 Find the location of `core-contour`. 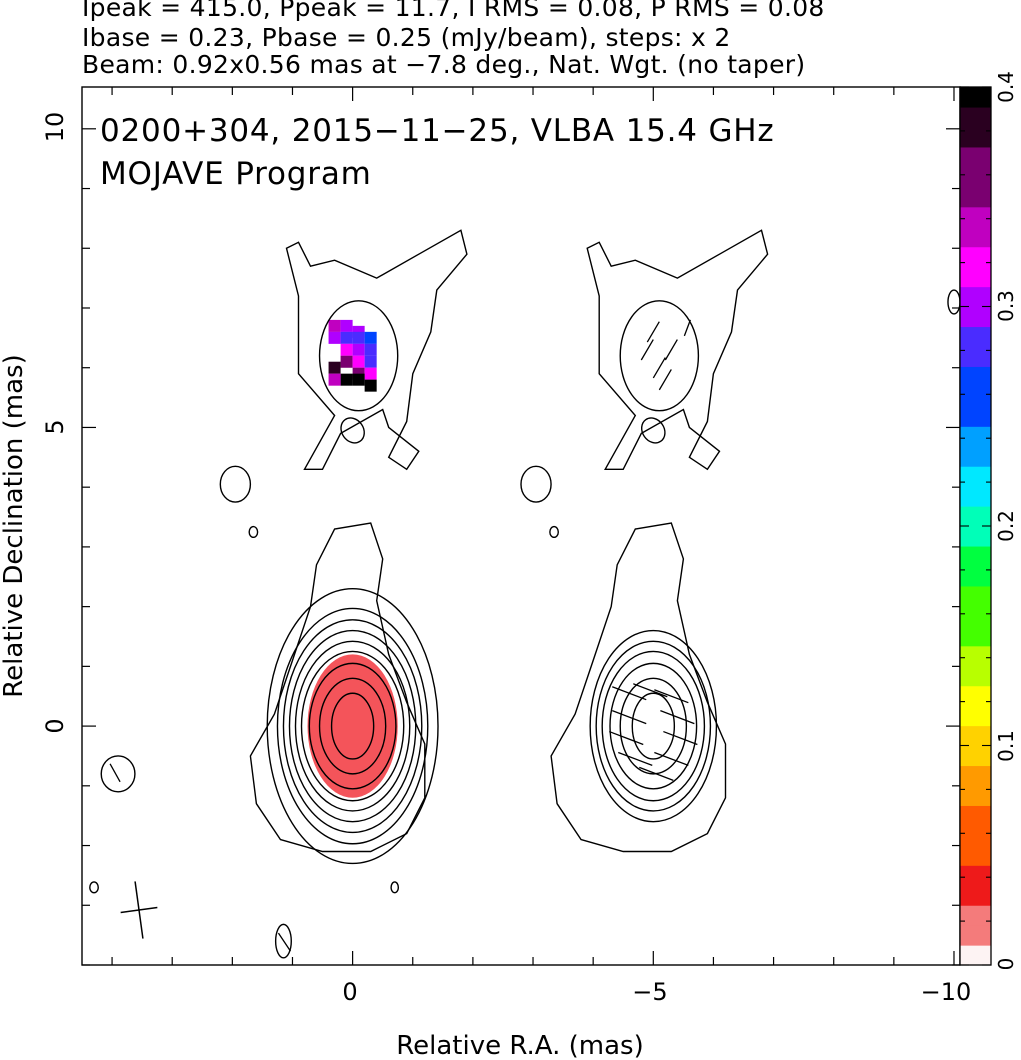

core-contour is located at coordinates (352, 726).